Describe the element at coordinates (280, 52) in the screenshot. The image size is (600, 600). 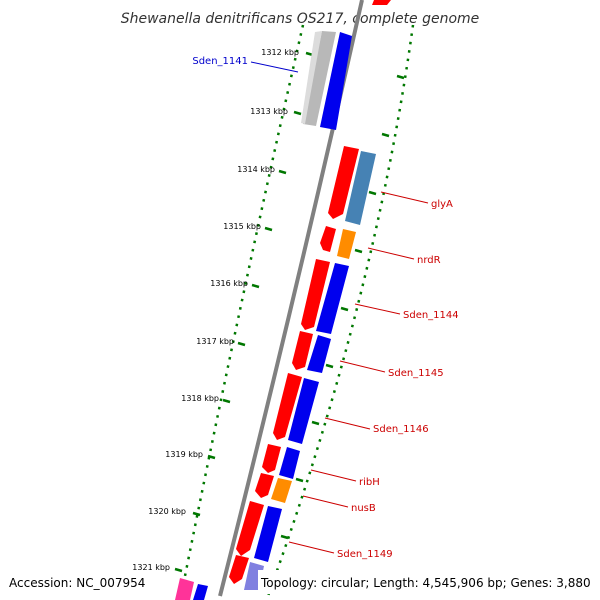
I see `tick-label: 1312 kbp` at that location.